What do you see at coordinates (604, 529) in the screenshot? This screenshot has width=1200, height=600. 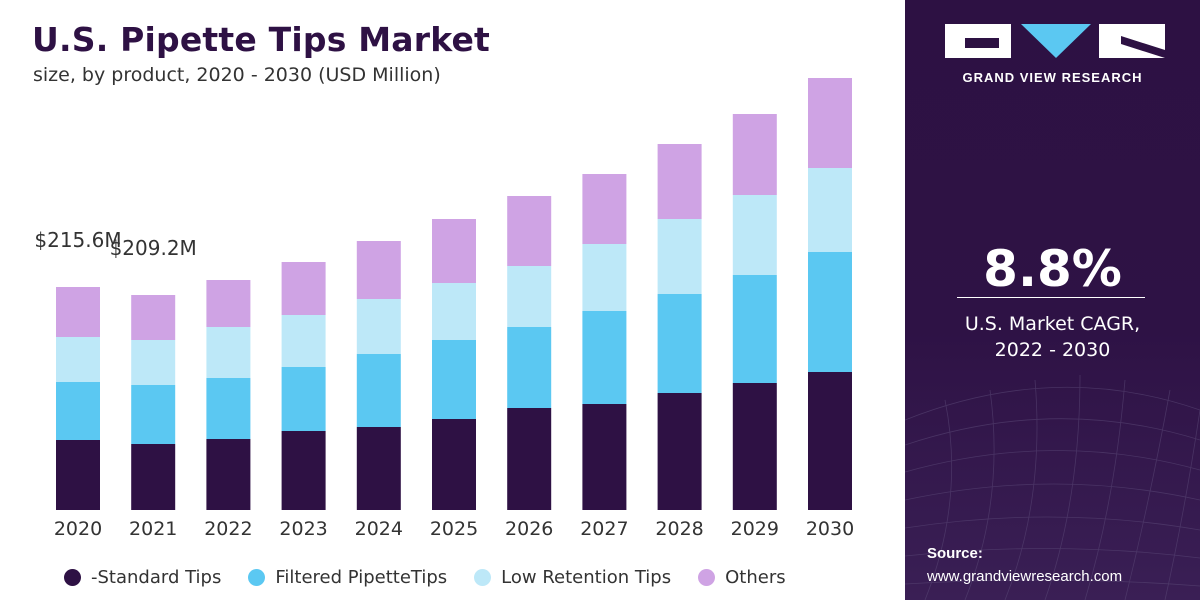 I see `x-tick-label: 2027` at bounding box center [604, 529].